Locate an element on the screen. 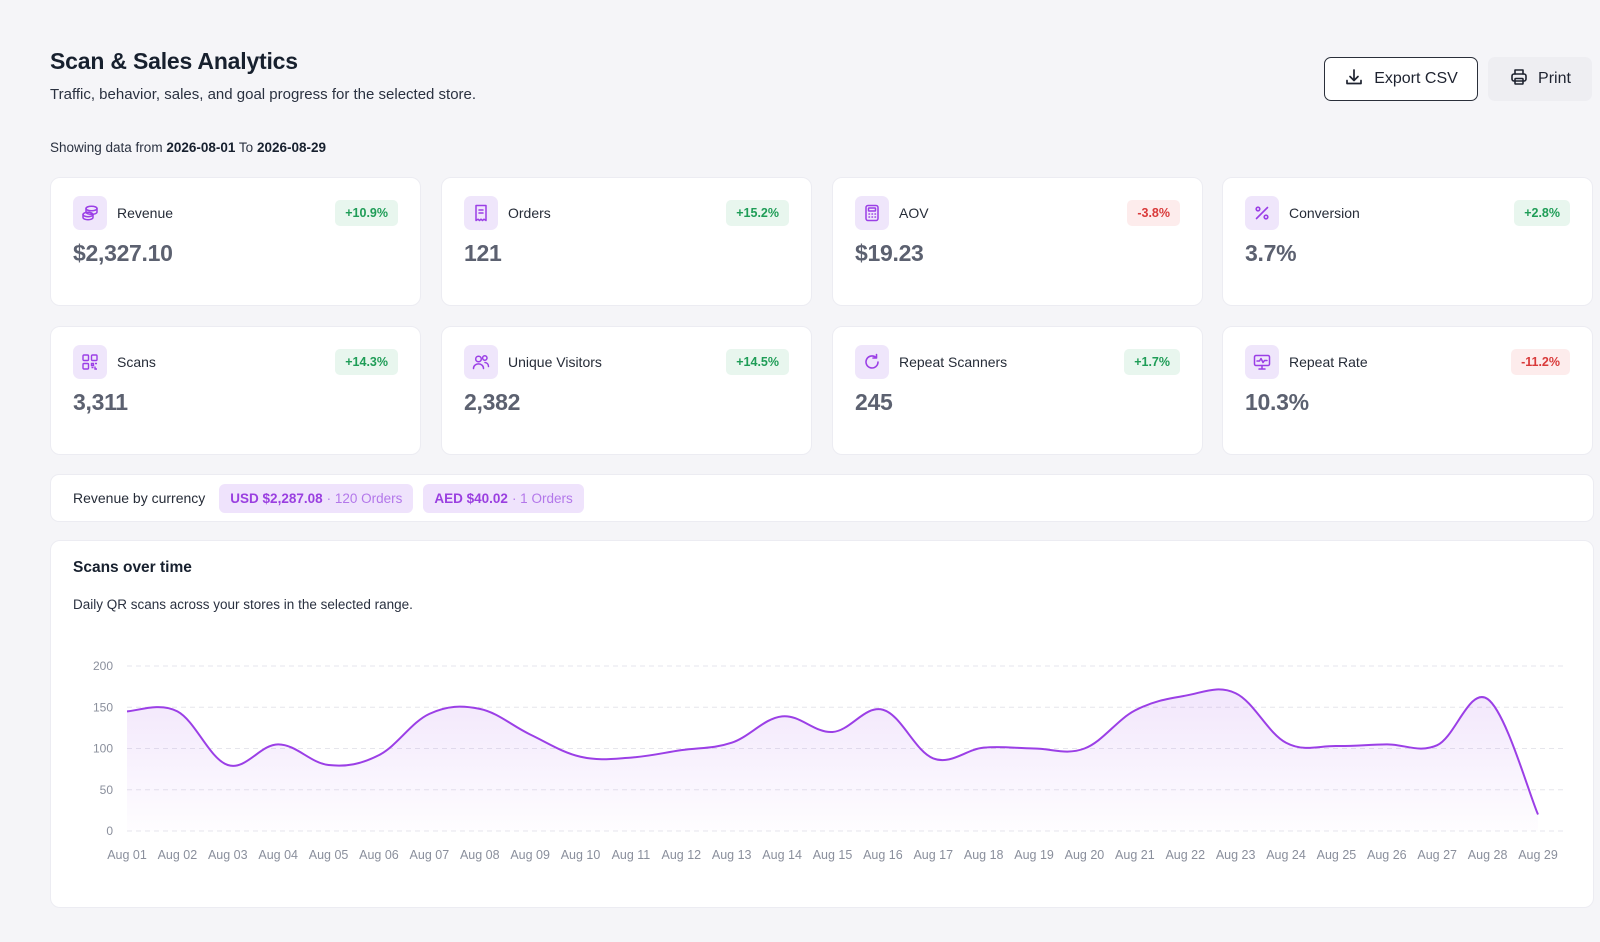  currency-chip-usd: USD $2,287.08 · 120 Orders is located at coordinates (316, 498).